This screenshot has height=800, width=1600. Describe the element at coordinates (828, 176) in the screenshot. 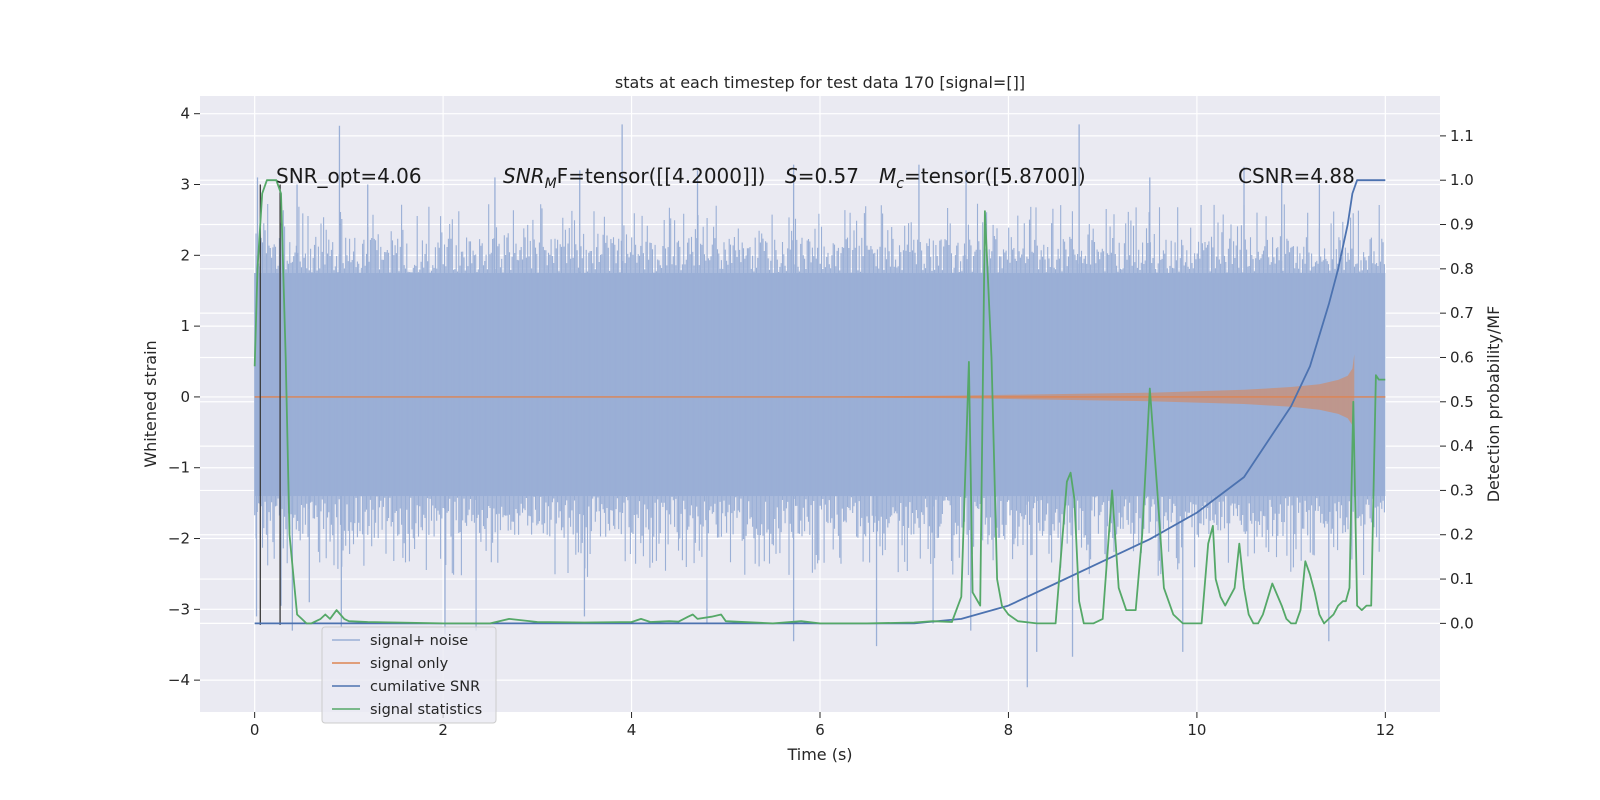

I see `annotation-s-value: =0.57` at that location.